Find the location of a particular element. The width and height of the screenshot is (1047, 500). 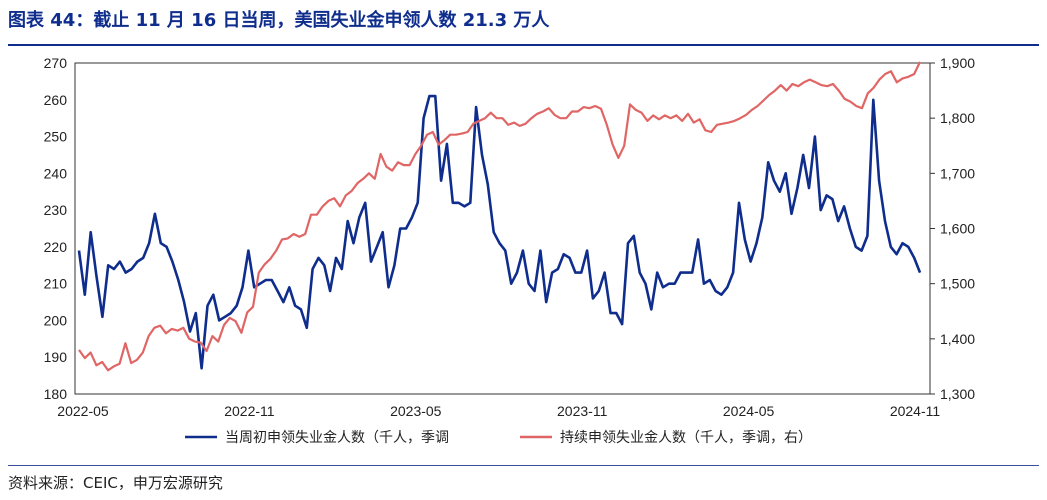

right-tick-label: 1,400 is located at coordinates (957, 339).